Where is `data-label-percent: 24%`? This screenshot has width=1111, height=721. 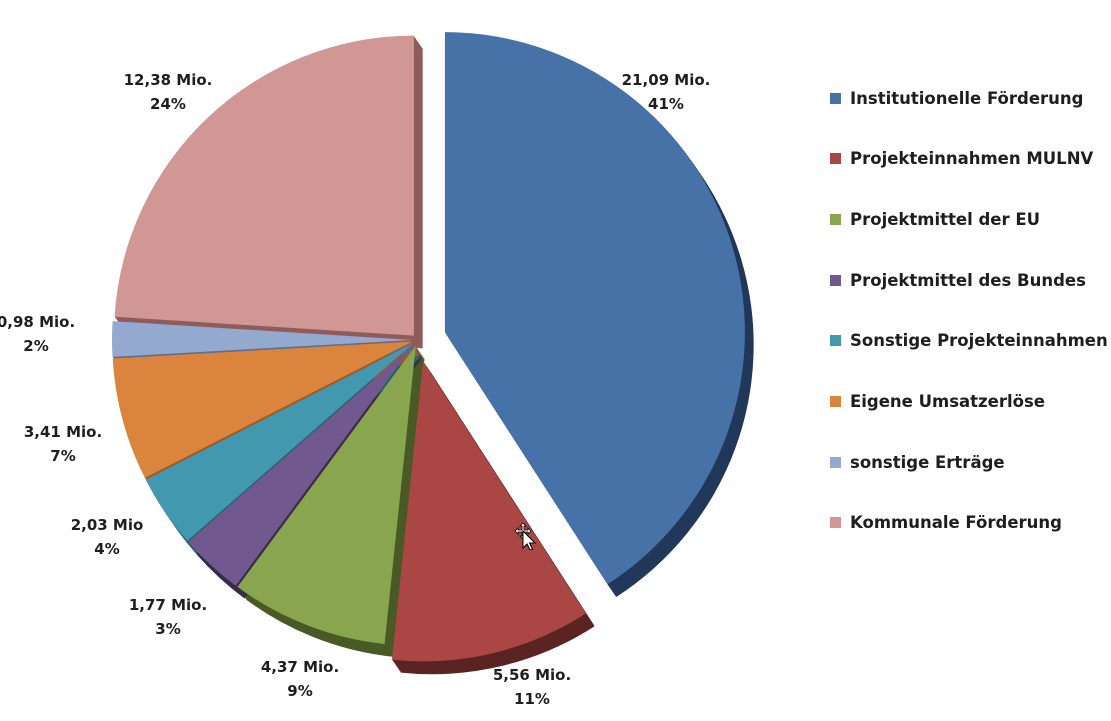 data-label-percent: 24% is located at coordinates (168, 104).